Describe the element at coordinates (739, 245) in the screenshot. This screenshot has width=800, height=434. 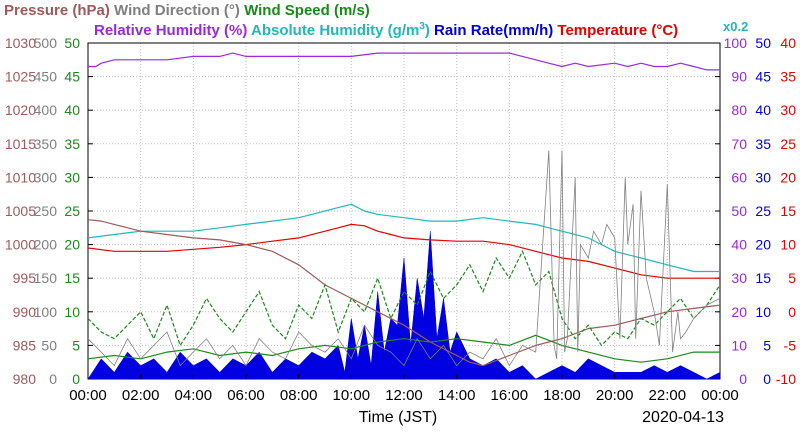
I see `tick-label-humidity: 40` at that location.